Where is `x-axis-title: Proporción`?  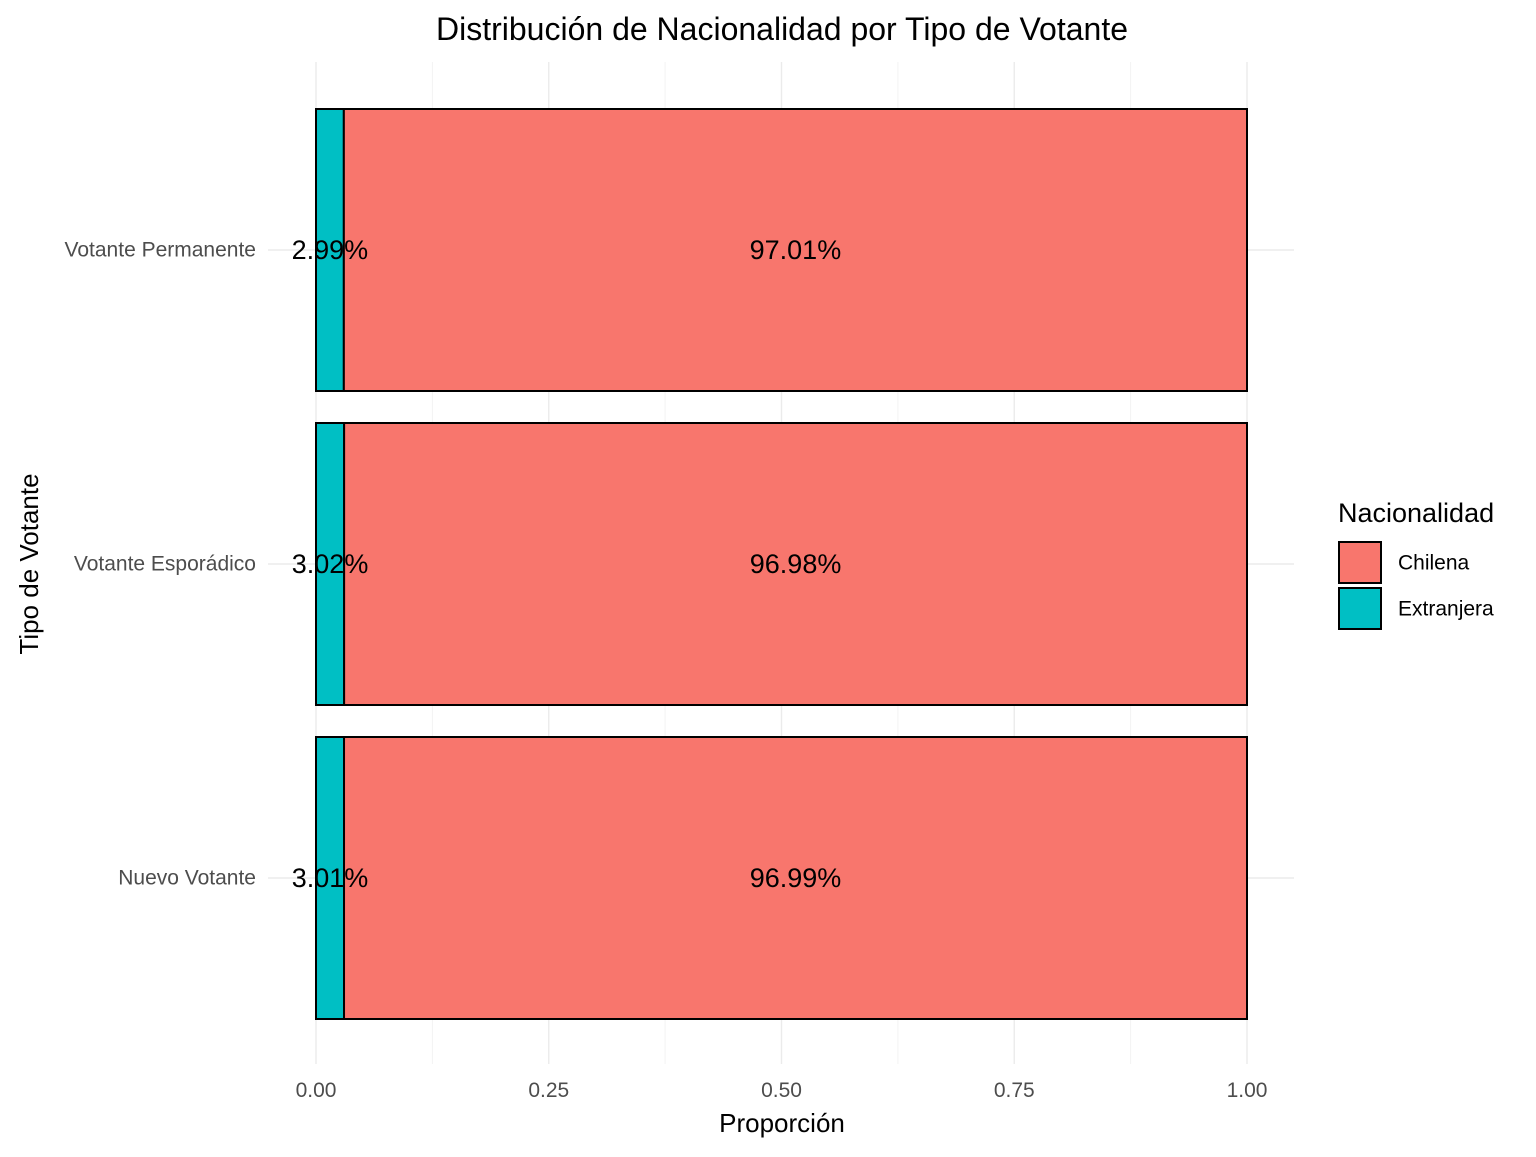
x-axis-title: Proporción is located at coordinates (782, 1123).